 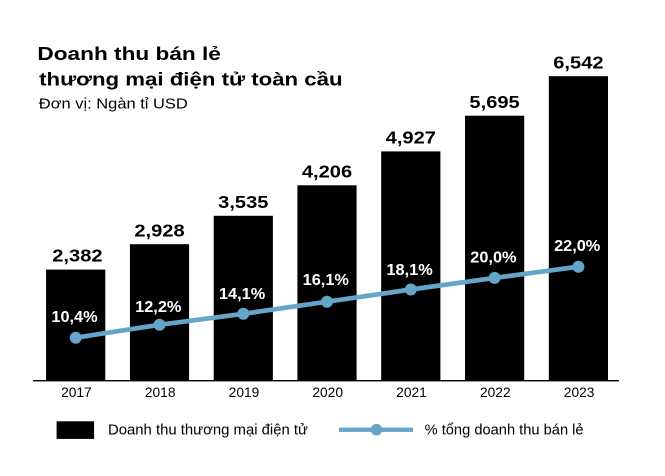 I want to click on svg-text: 2023, so click(x=579, y=392).